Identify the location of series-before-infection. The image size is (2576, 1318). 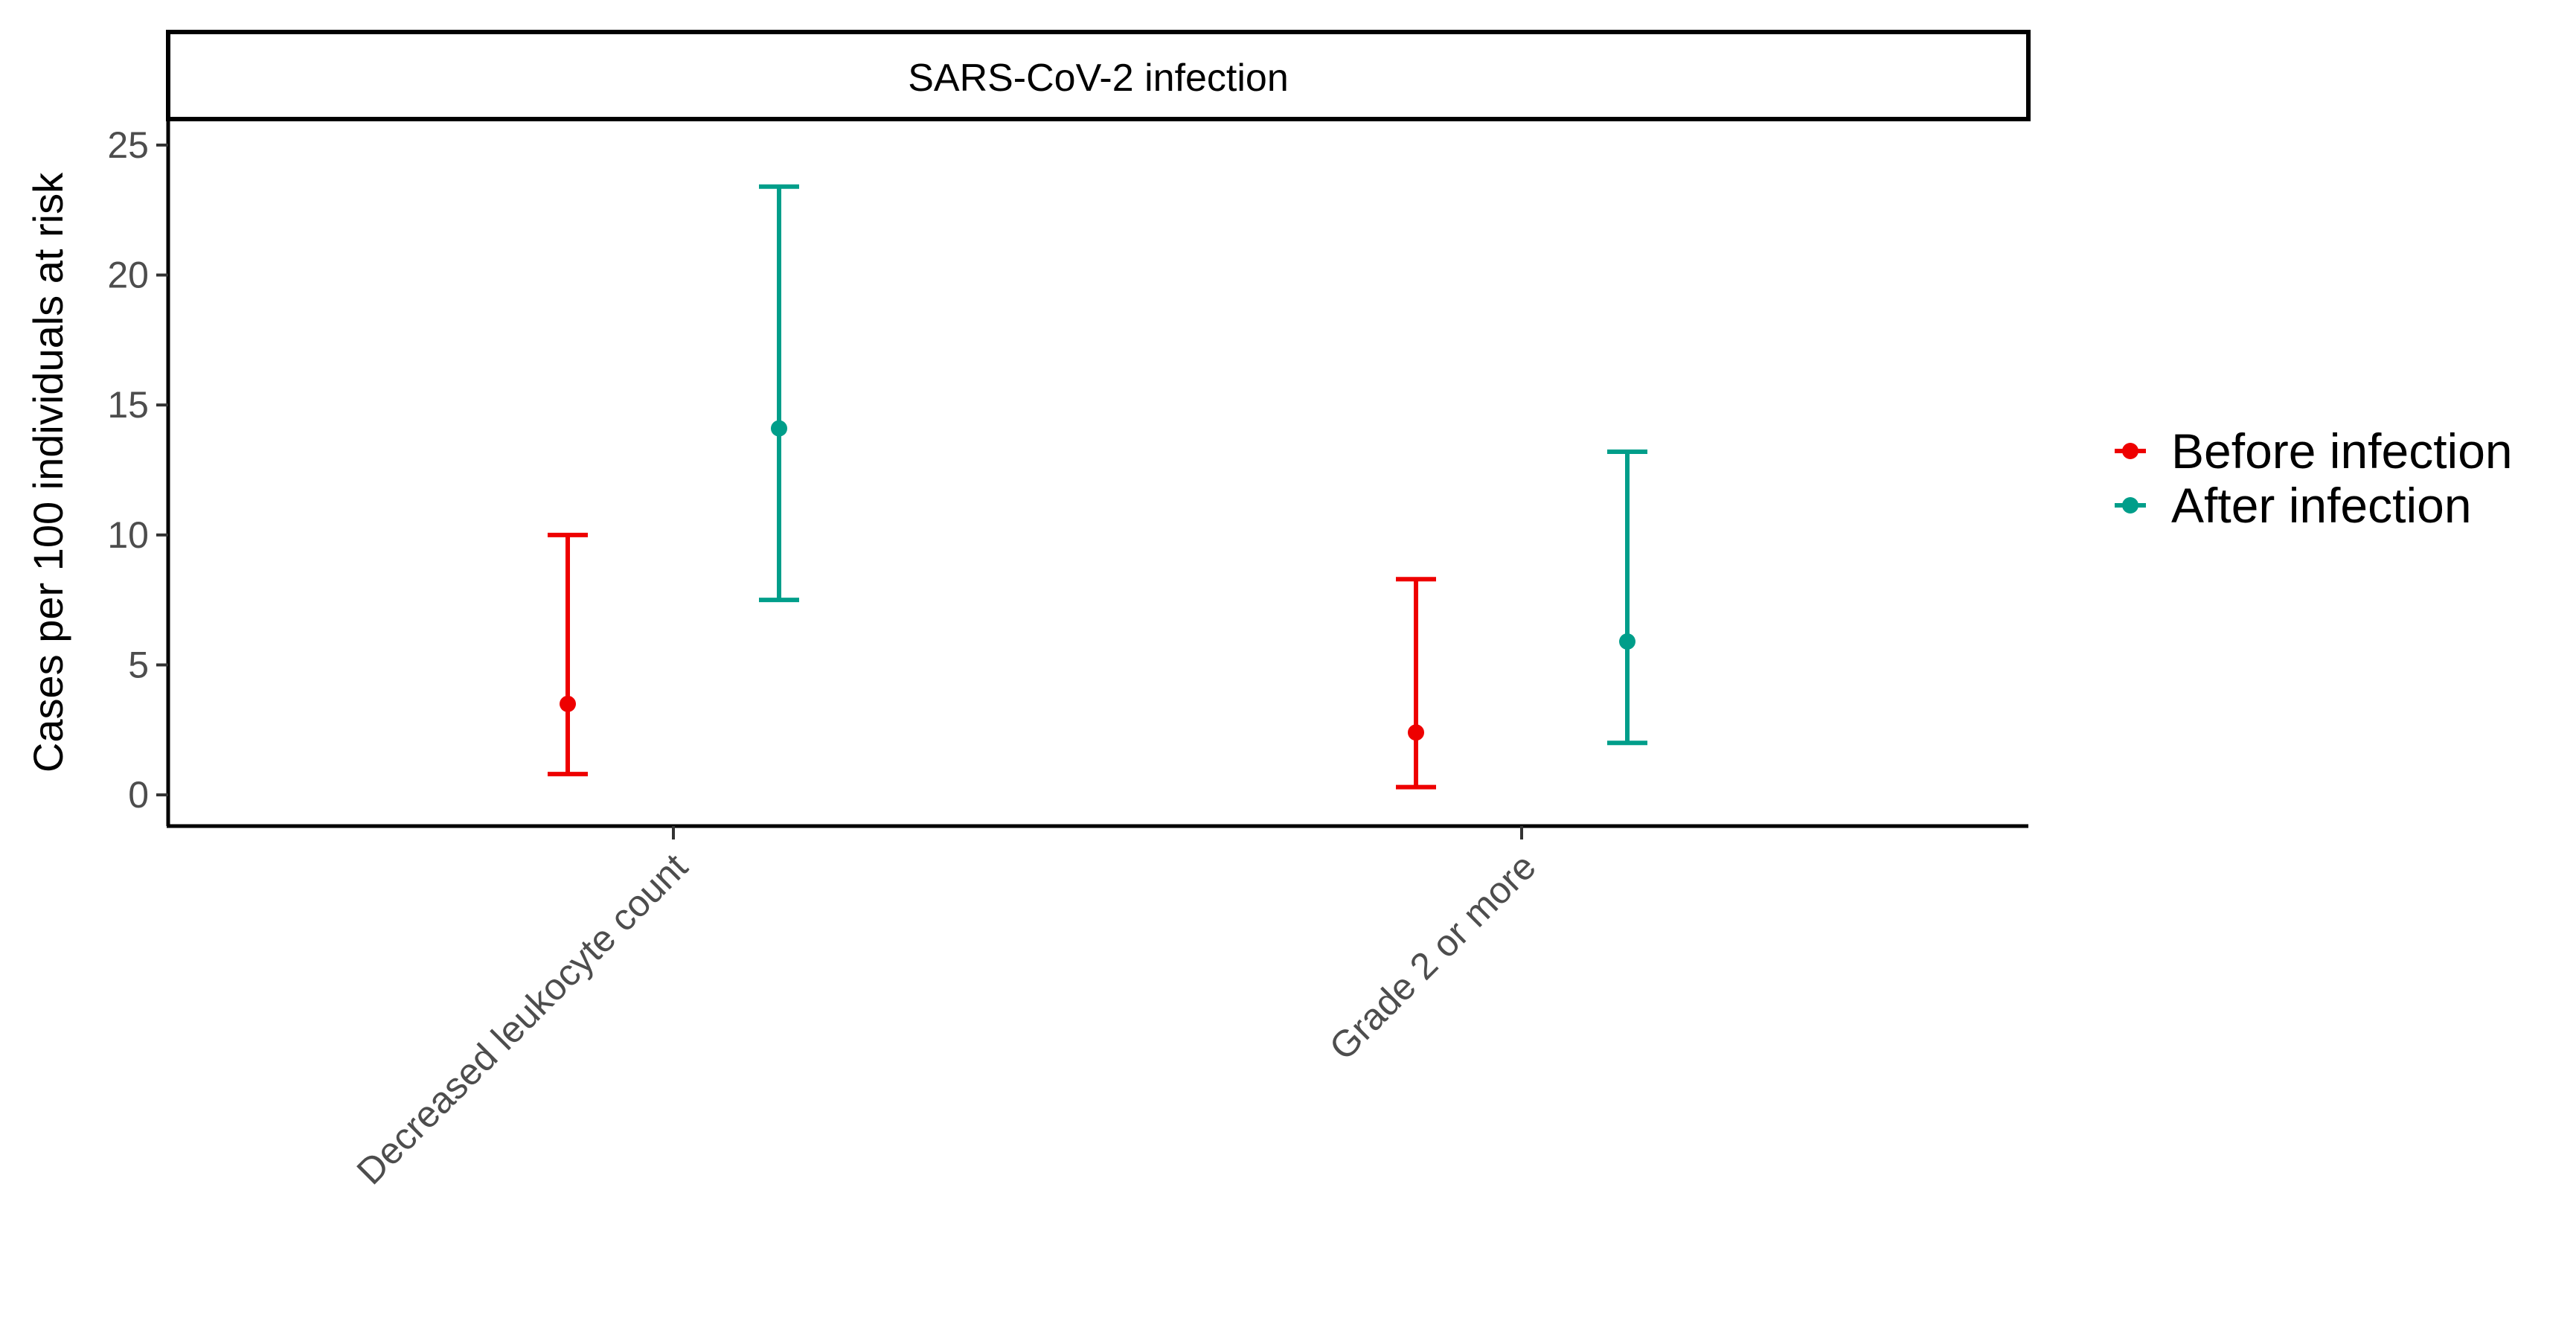
(992, 661).